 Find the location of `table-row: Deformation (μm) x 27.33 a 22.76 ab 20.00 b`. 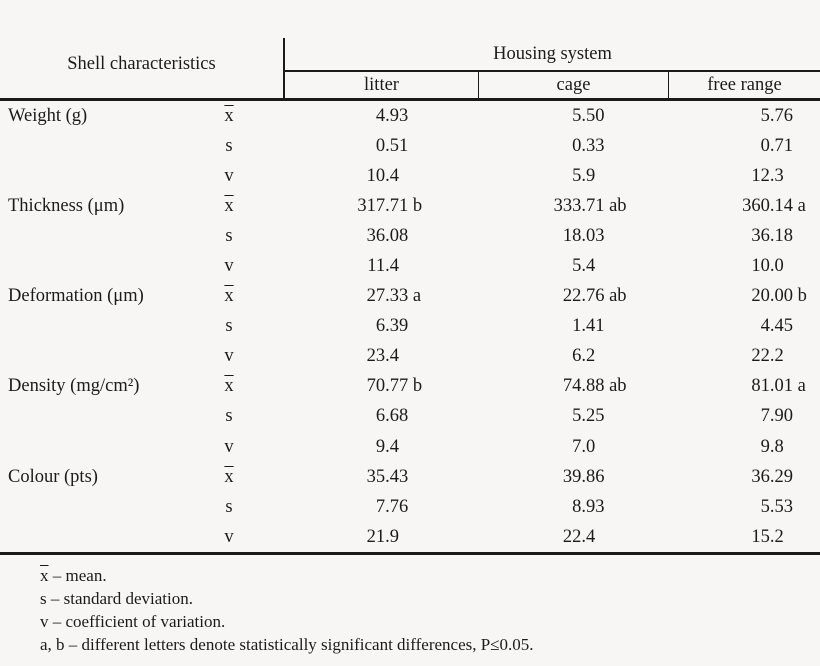

table-row: Deformation (μm) x 27.33 a 22.76 ab 20.00 b is located at coordinates (410, 297).